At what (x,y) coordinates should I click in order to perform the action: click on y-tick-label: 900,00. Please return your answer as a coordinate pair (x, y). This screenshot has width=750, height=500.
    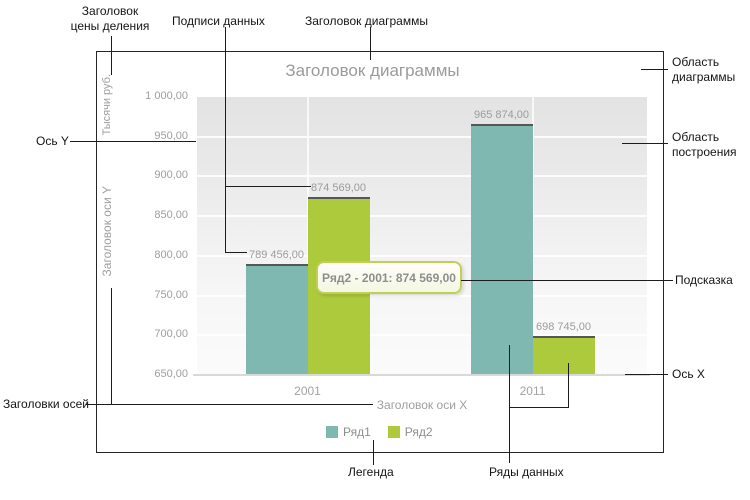
    Looking at the image, I should click on (171, 175).